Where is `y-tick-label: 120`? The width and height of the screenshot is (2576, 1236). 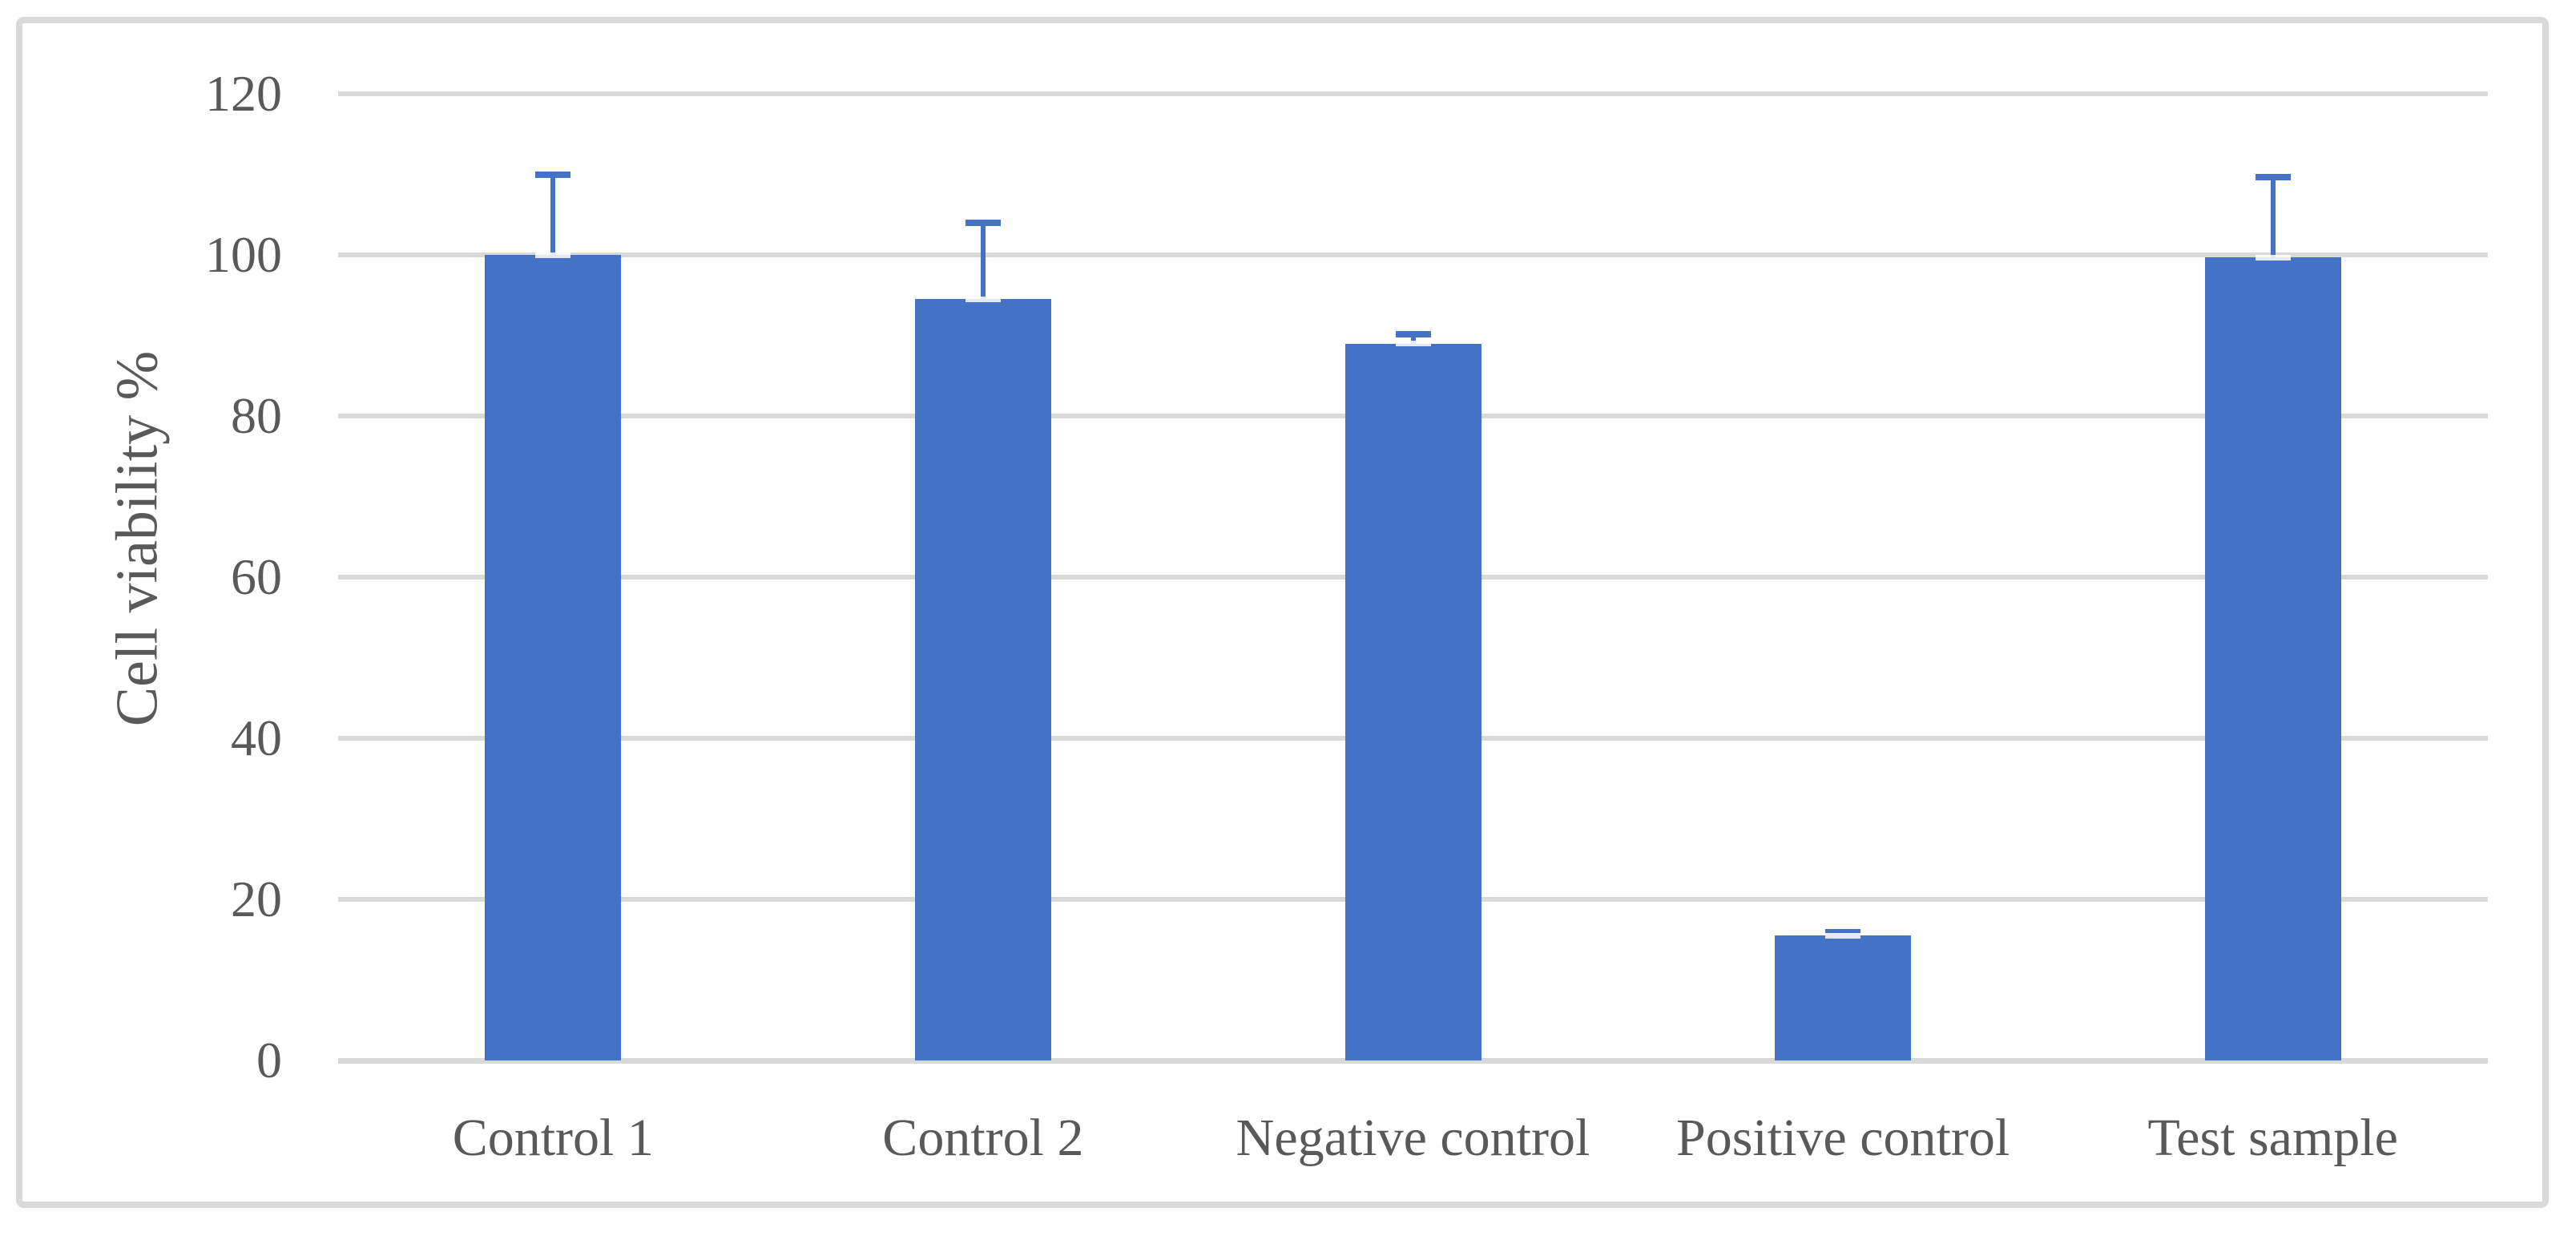
y-tick-label: 120 is located at coordinates (243, 93).